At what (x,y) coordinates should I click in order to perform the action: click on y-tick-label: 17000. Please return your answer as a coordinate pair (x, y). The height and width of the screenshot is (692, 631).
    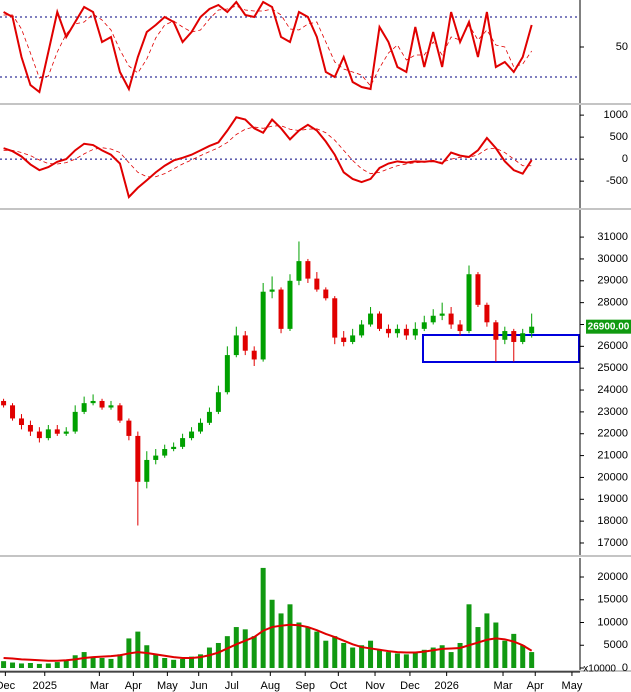
    Looking at the image, I should click on (612, 543).